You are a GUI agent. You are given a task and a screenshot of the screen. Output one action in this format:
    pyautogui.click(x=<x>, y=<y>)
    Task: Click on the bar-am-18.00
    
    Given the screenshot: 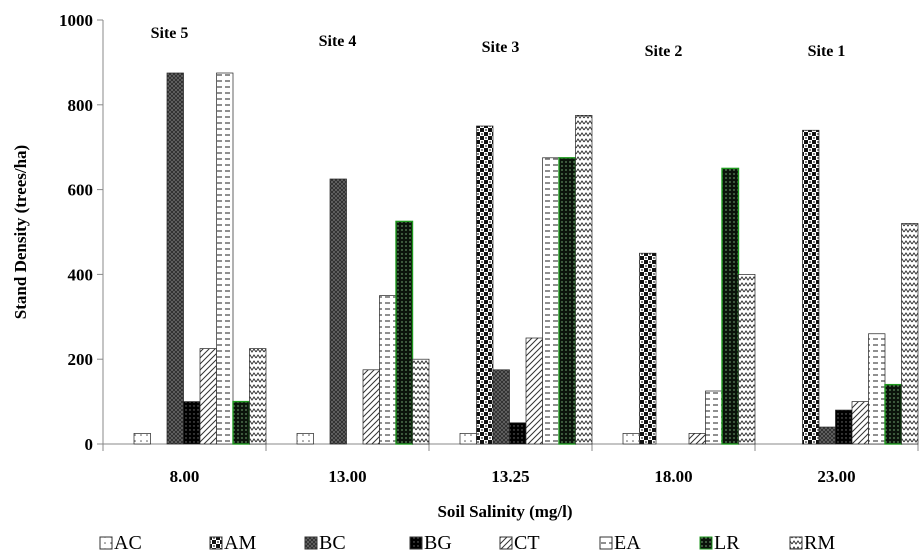 What is the action you would take?
    pyautogui.click(x=648, y=348)
    